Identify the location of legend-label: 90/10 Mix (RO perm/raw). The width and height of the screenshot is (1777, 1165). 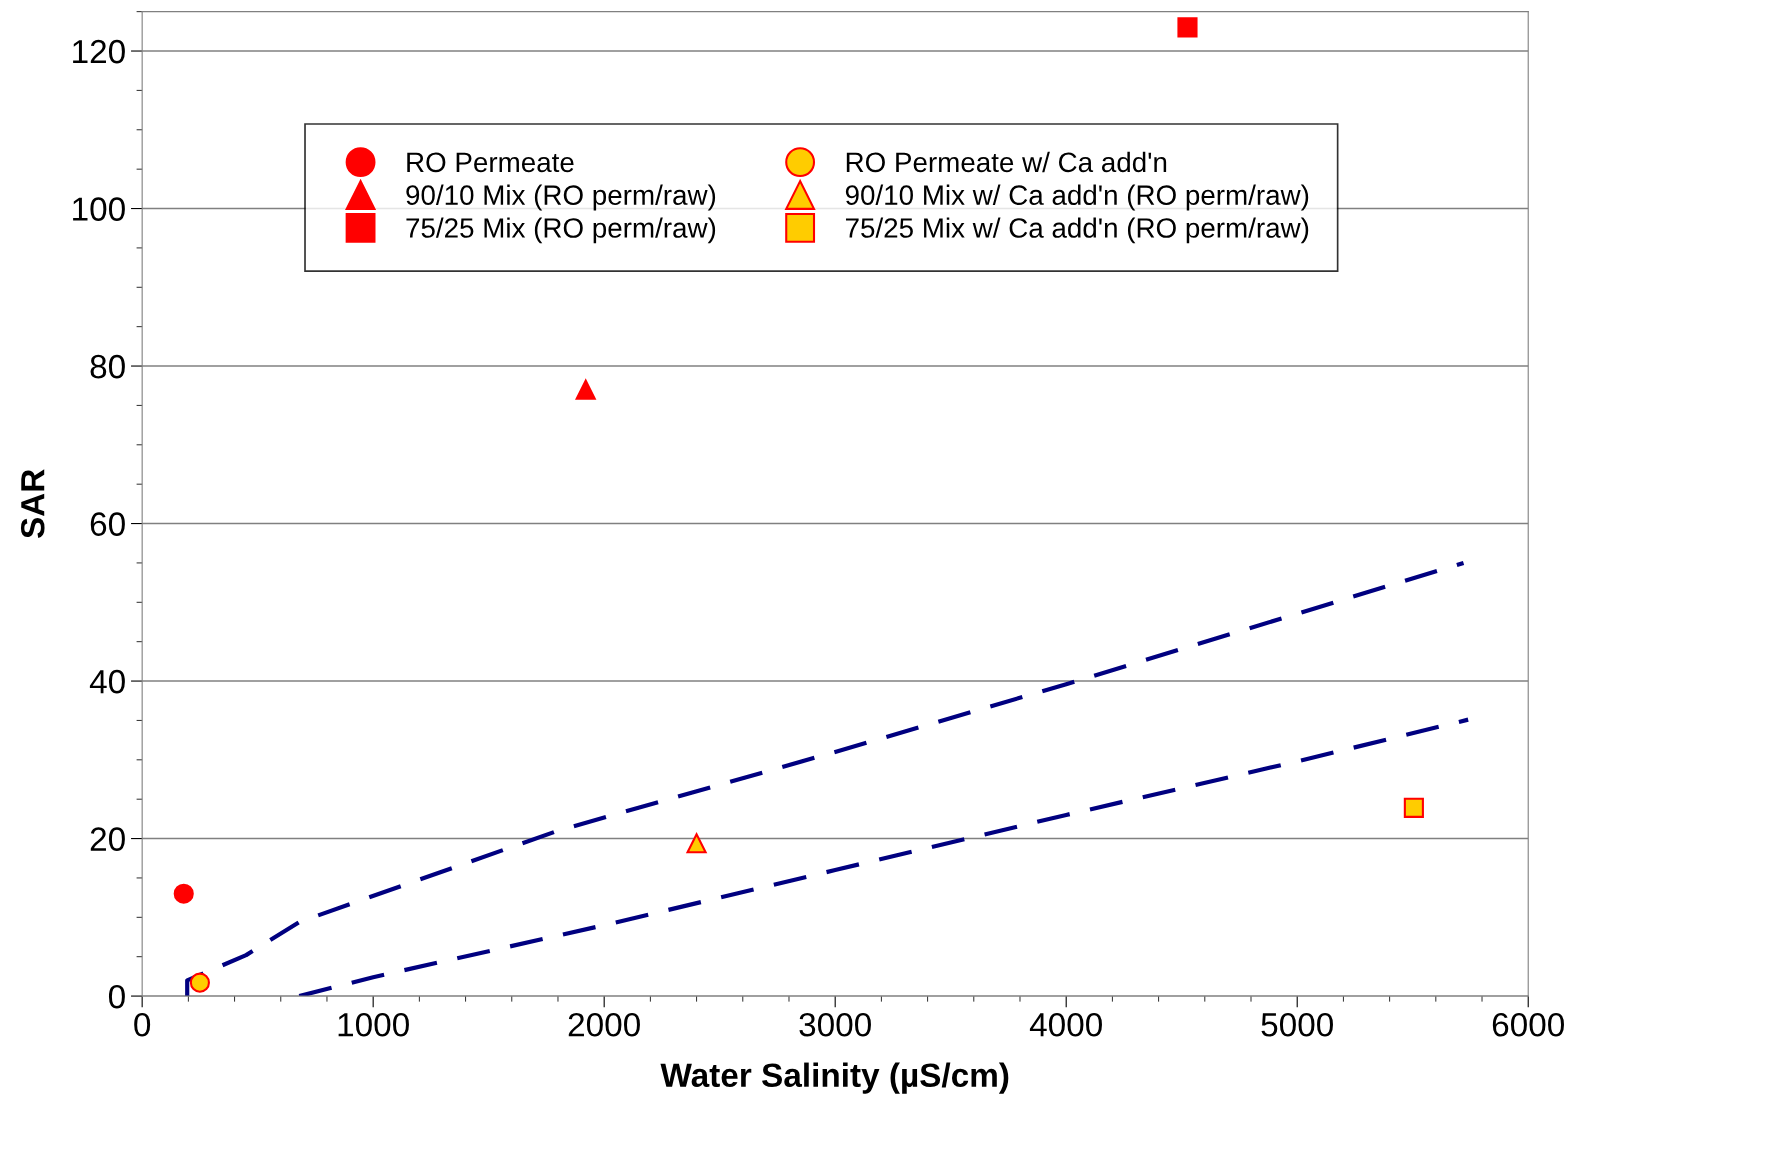
(561, 197).